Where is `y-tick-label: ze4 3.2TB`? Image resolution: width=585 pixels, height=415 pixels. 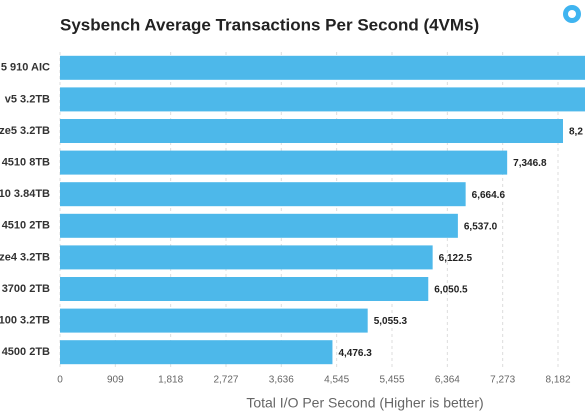 y-tick-label: ze4 3.2TB is located at coordinates (25, 257).